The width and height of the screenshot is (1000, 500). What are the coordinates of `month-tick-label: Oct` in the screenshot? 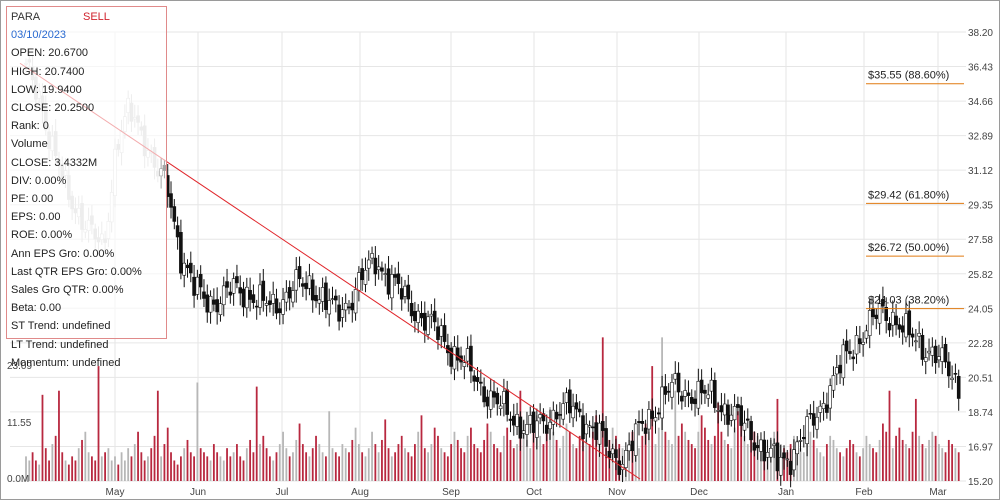 It's located at (534, 492).